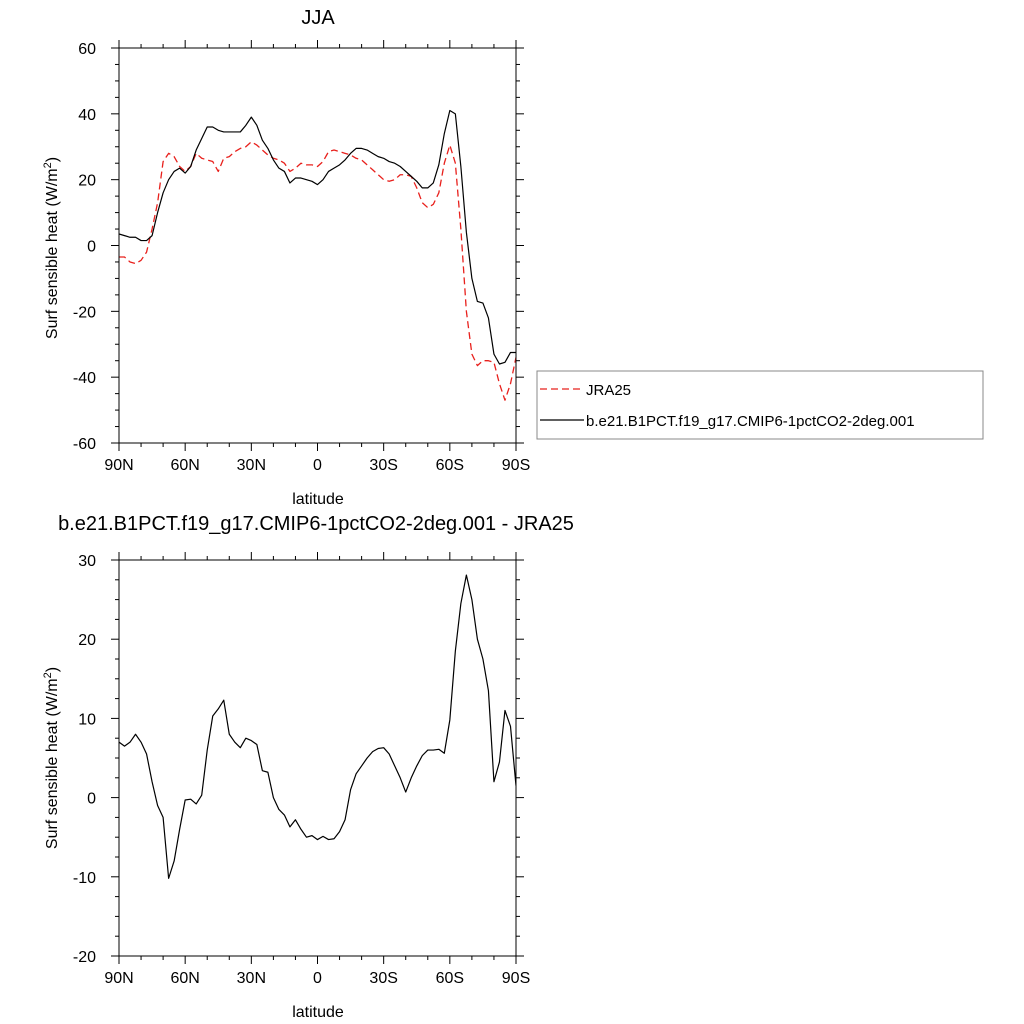 This screenshot has width=1024, height=1024. I want to click on top-y-tick-label: 20, so click(87, 181).